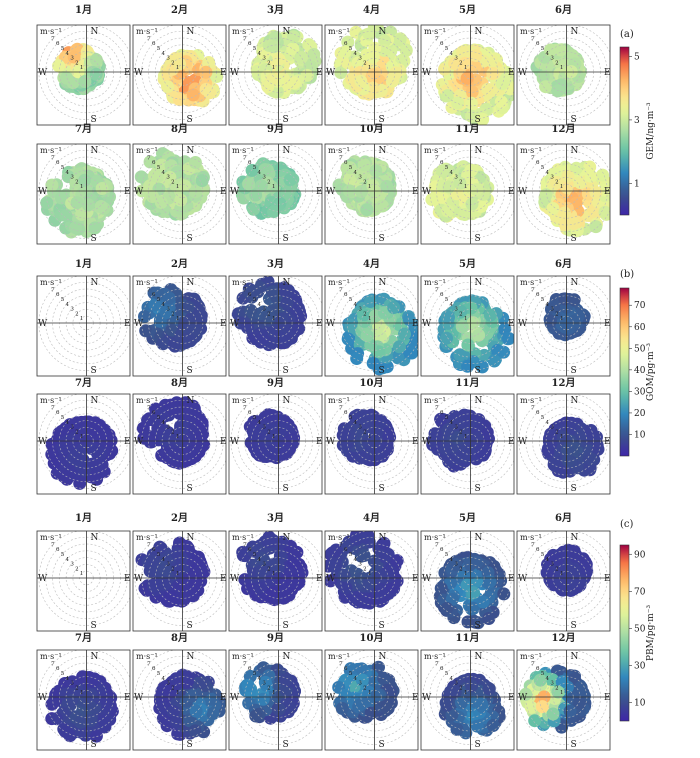 The image size is (700, 758). What do you see at coordinates (640, 371) in the screenshot?
I see `colorbar-tick-label: 40` at bounding box center [640, 371].